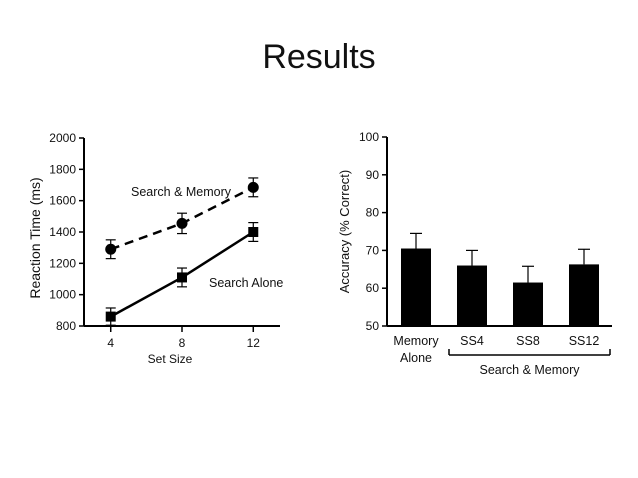 This screenshot has height=478, width=638. I want to click on bar-category-label: Alone, so click(416, 358).